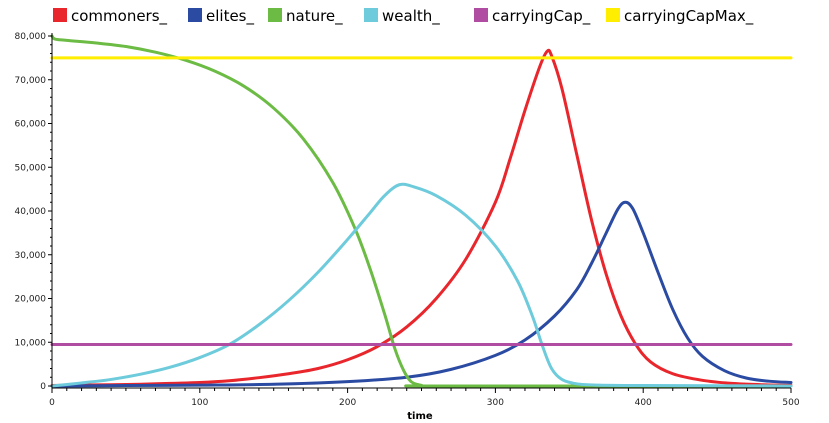 The height and width of the screenshot is (423, 829). What do you see at coordinates (541, 16) in the screenshot?
I see `legend-label: carryingCap_` at bounding box center [541, 16].